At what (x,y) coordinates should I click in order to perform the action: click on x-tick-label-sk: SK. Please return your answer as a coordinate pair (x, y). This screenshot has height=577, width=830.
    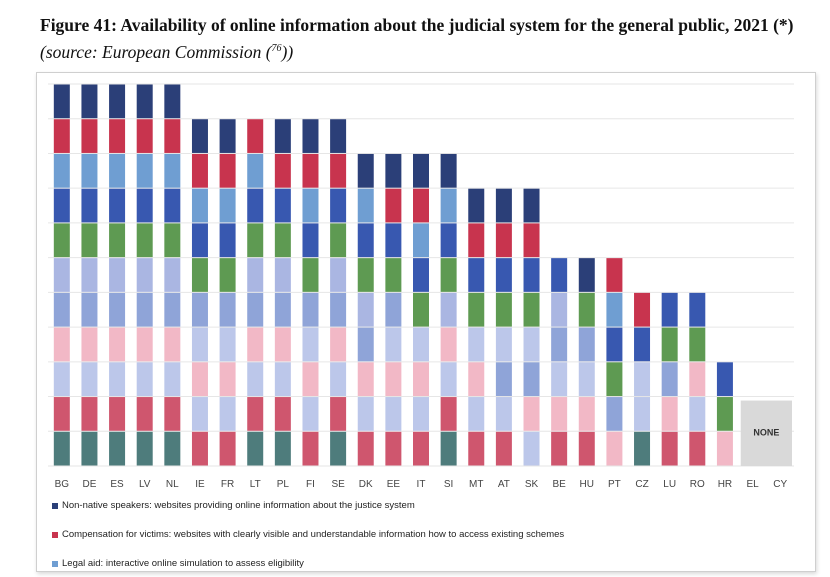
    Looking at the image, I should click on (532, 484).